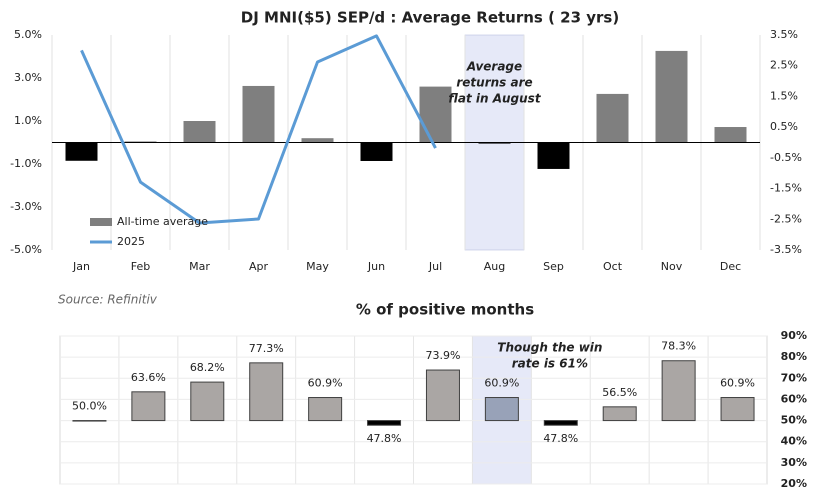  What do you see at coordinates (140, 266) in the screenshot?
I see `x-tick-label: Feb` at bounding box center [140, 266].